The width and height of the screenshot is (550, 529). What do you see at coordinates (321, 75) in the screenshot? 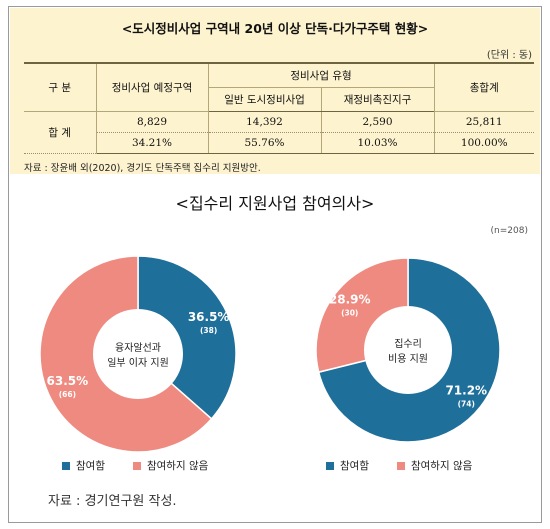
I see `header-type: 정비사업 유형` at bounding box center [321, 75].